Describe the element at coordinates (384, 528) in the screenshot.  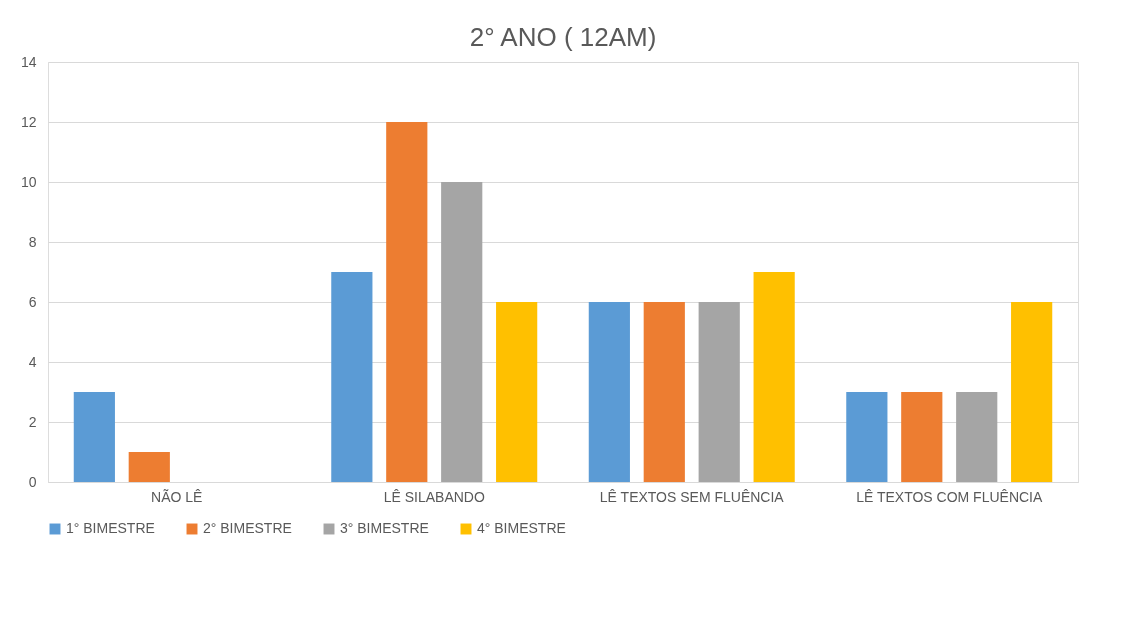
I see `legend-label: 3° BIMESTRE` at that location.